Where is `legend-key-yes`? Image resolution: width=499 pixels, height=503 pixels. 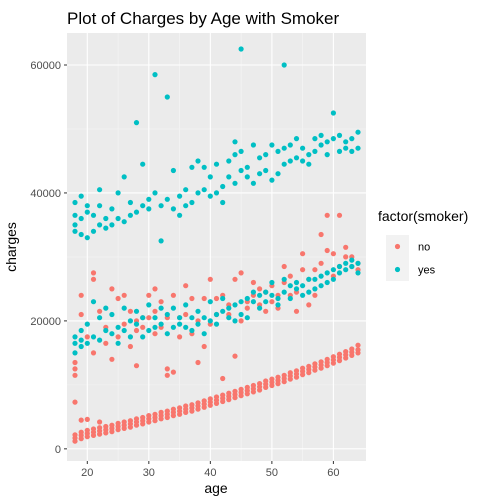 legend-key-yes is located at coordinates (397, 269).